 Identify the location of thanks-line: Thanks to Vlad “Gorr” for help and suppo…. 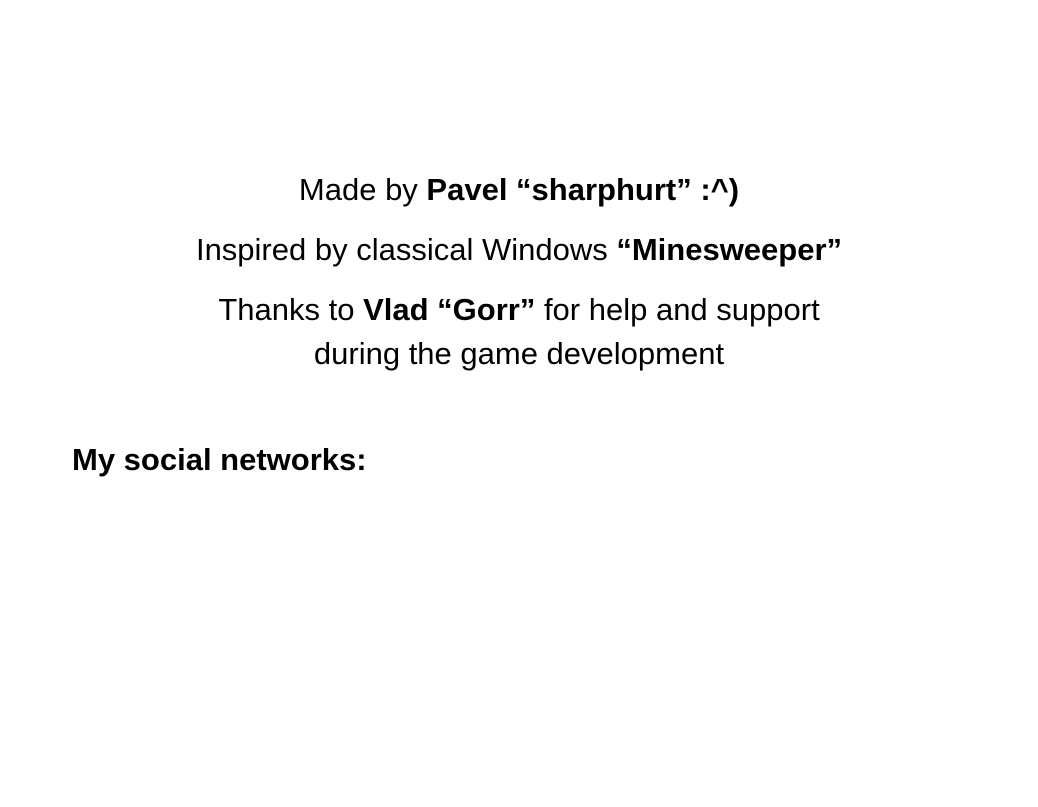
(519, 332).